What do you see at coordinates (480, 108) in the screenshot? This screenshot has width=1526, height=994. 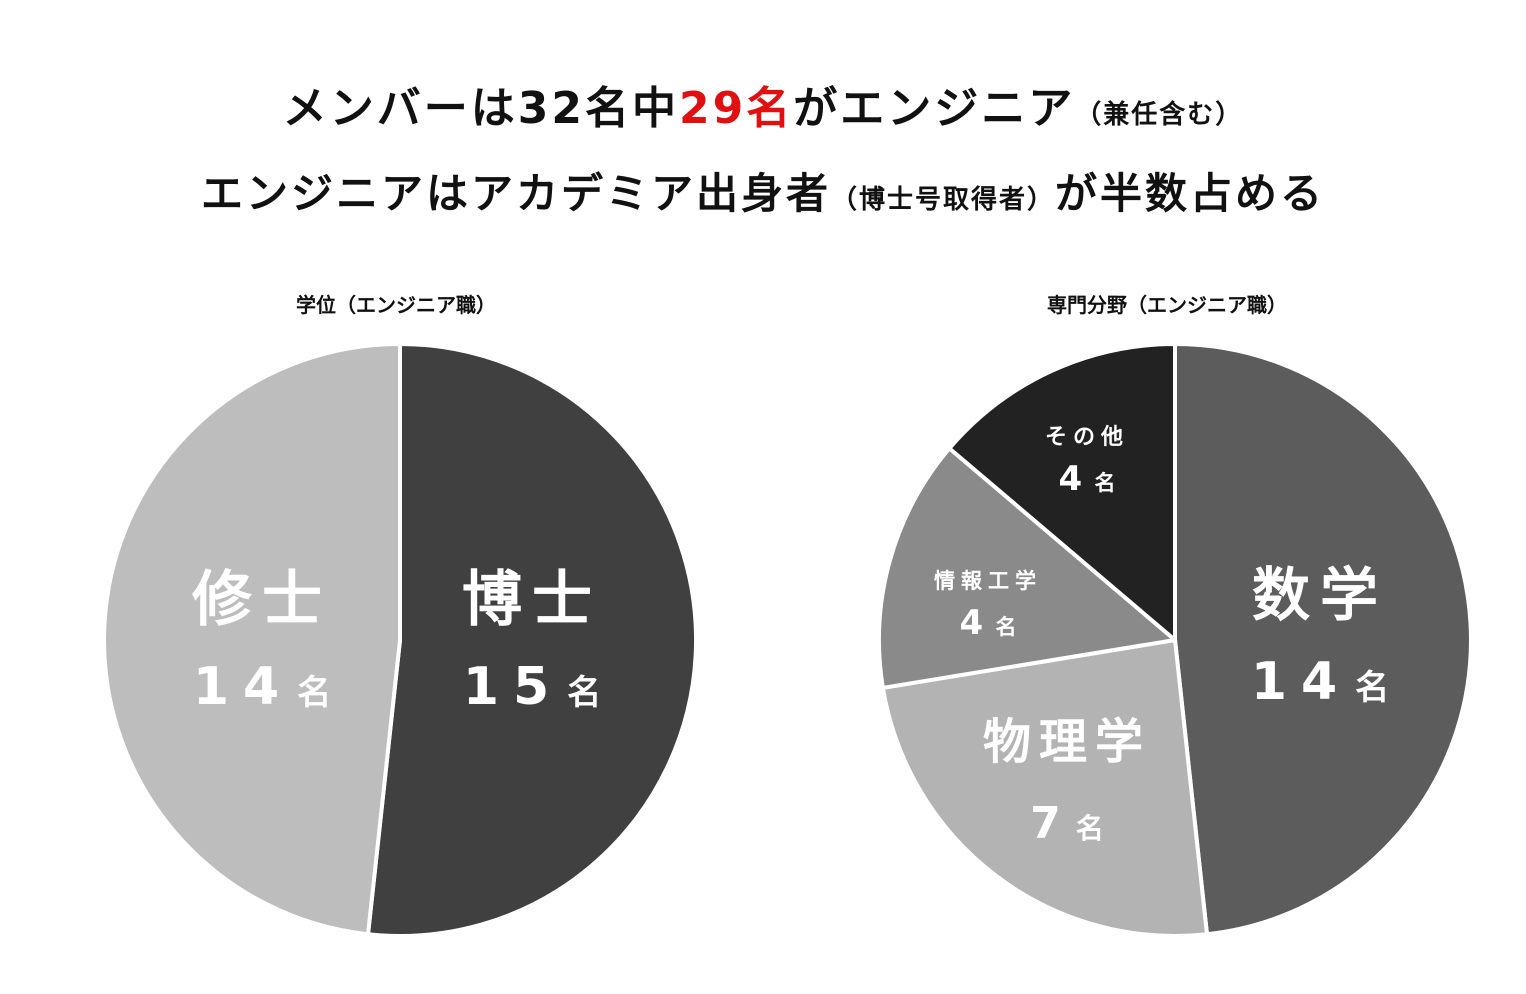 I see `headline-line-1-start: メンバーは32名中` at bounding box center [480, 108].